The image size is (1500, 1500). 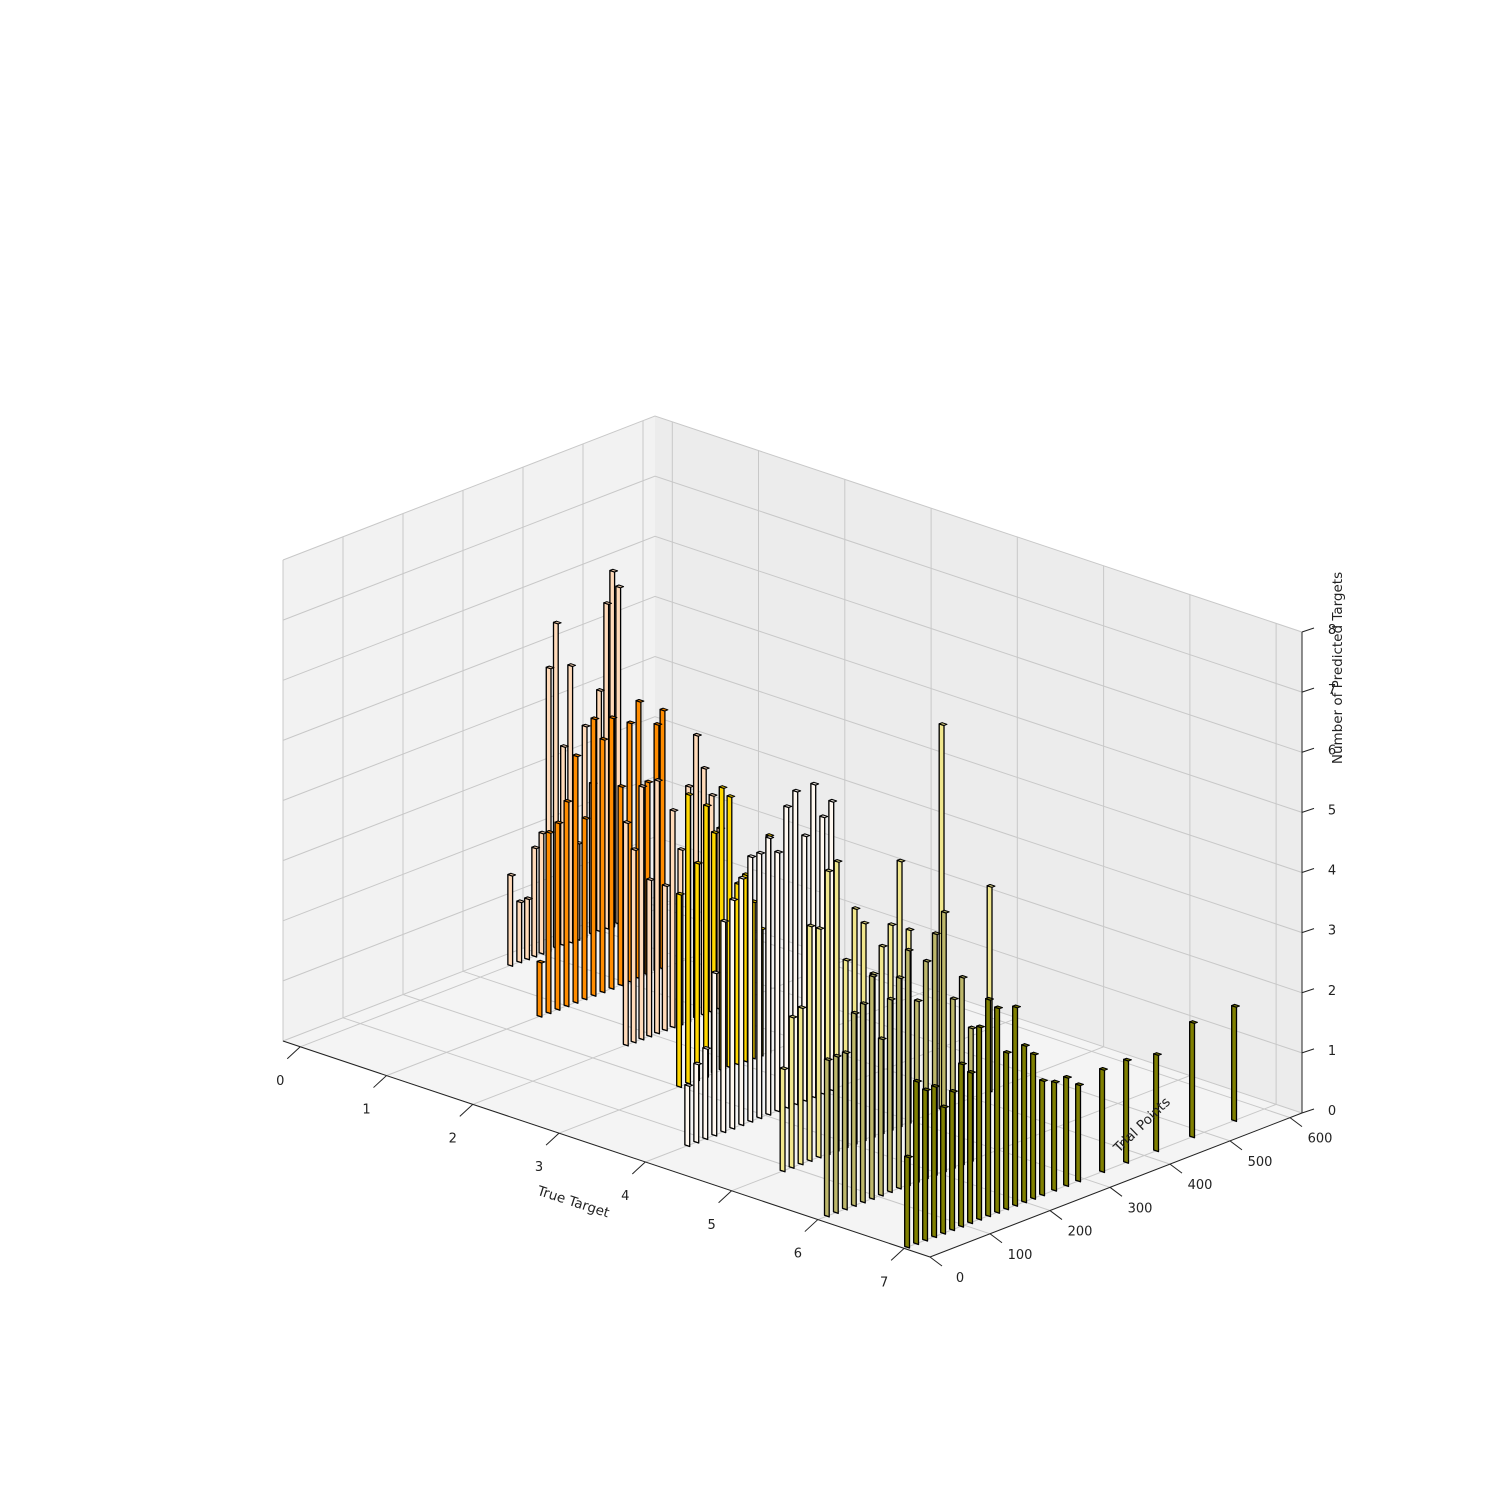 What do you see at coordinates (897, 1254) in the screenshot?
I see `x-tick-mark` at bounding box center [897, 1254].